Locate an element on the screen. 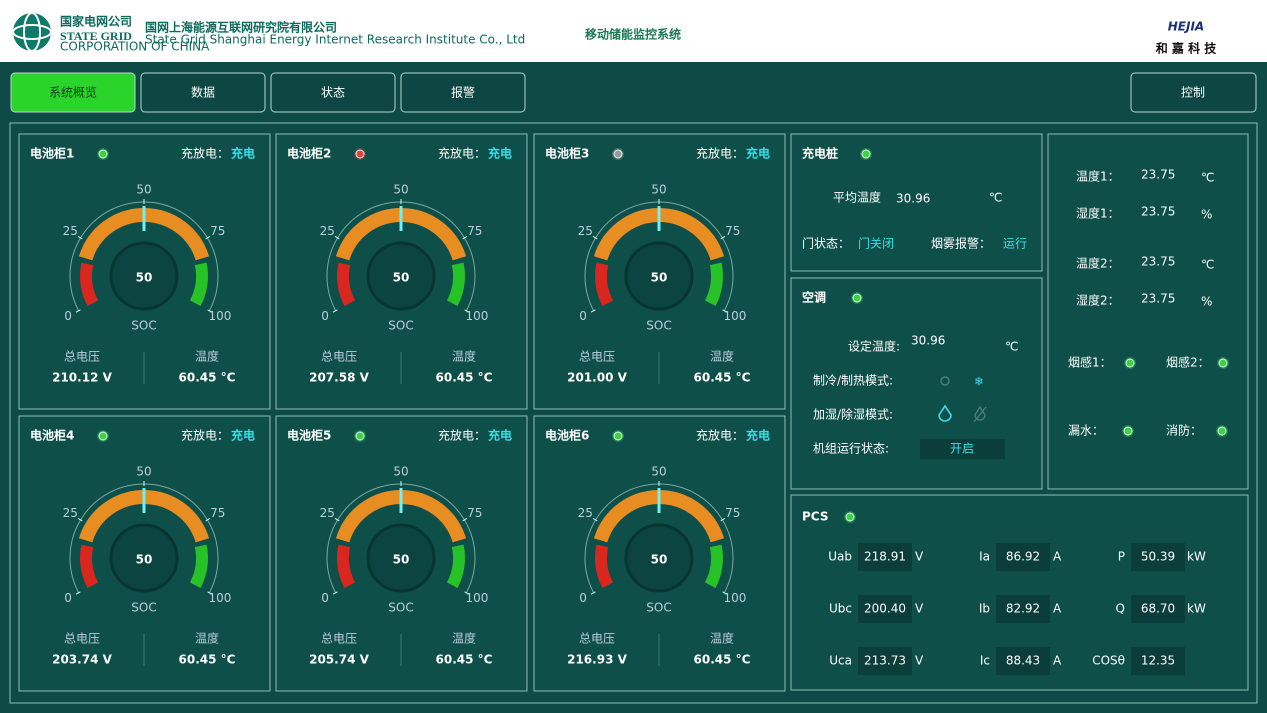 The height and width of the screenshot is (713, 1267). nav-tab-label: 数据 is located at coordinates (203, 92).